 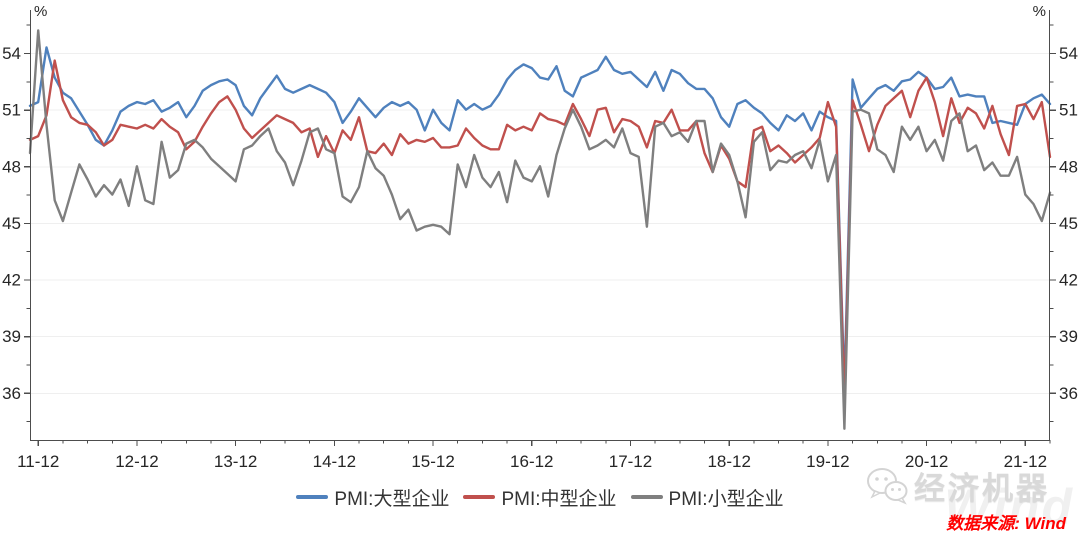 I want to click on legend-item-small: PMI:小型企业, so click(x=707, y=497).